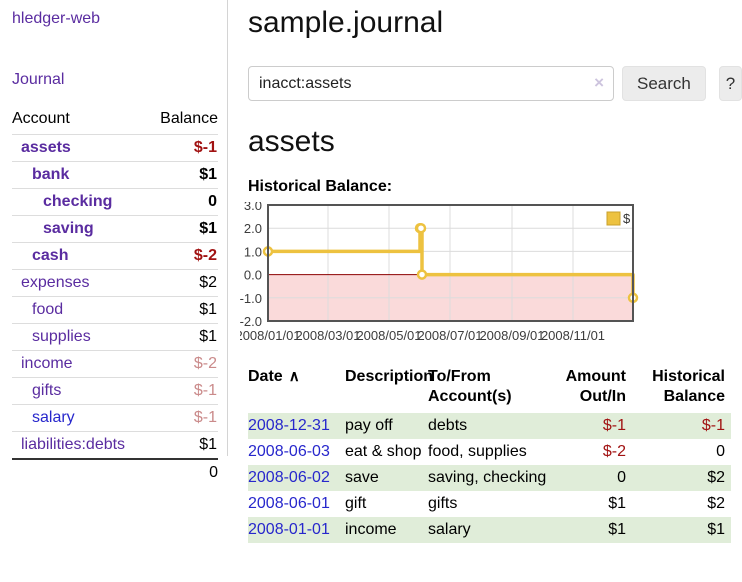  Describe the element at coordinates (38, 79) in the screenshot. I see `journal-link: Journal` at that location.